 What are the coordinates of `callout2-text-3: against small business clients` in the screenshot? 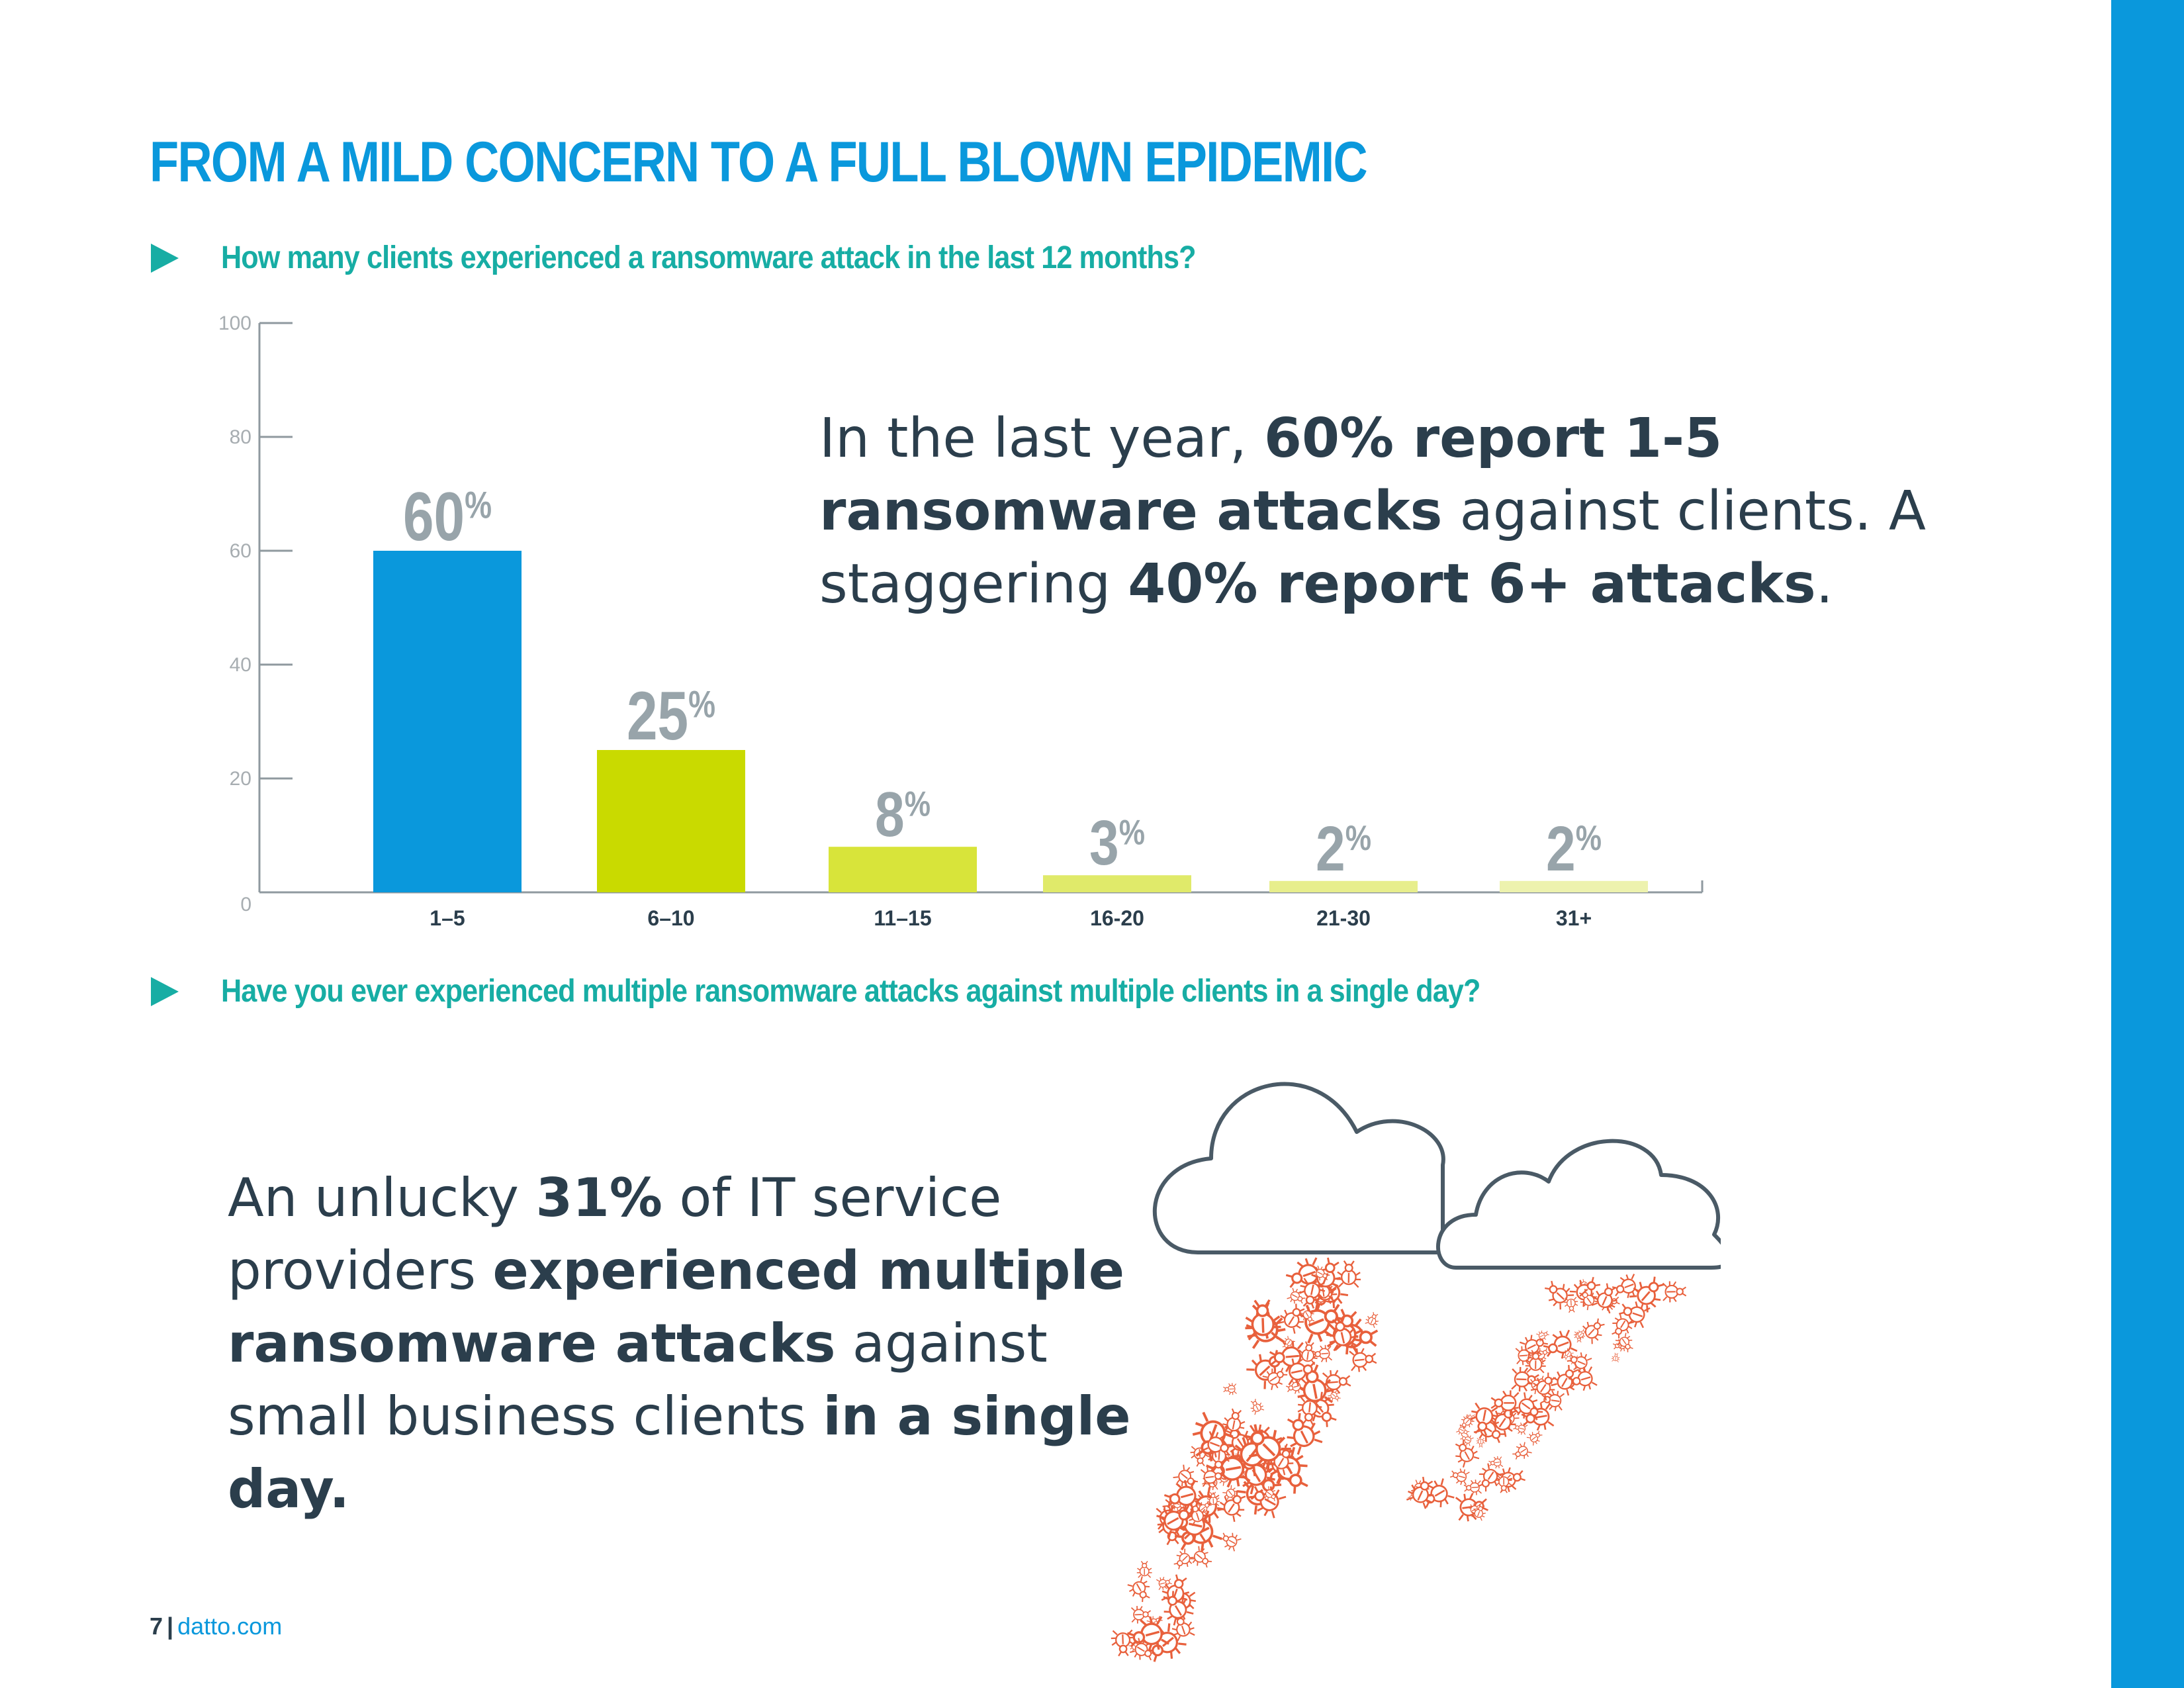 It's located at (638, 1380).